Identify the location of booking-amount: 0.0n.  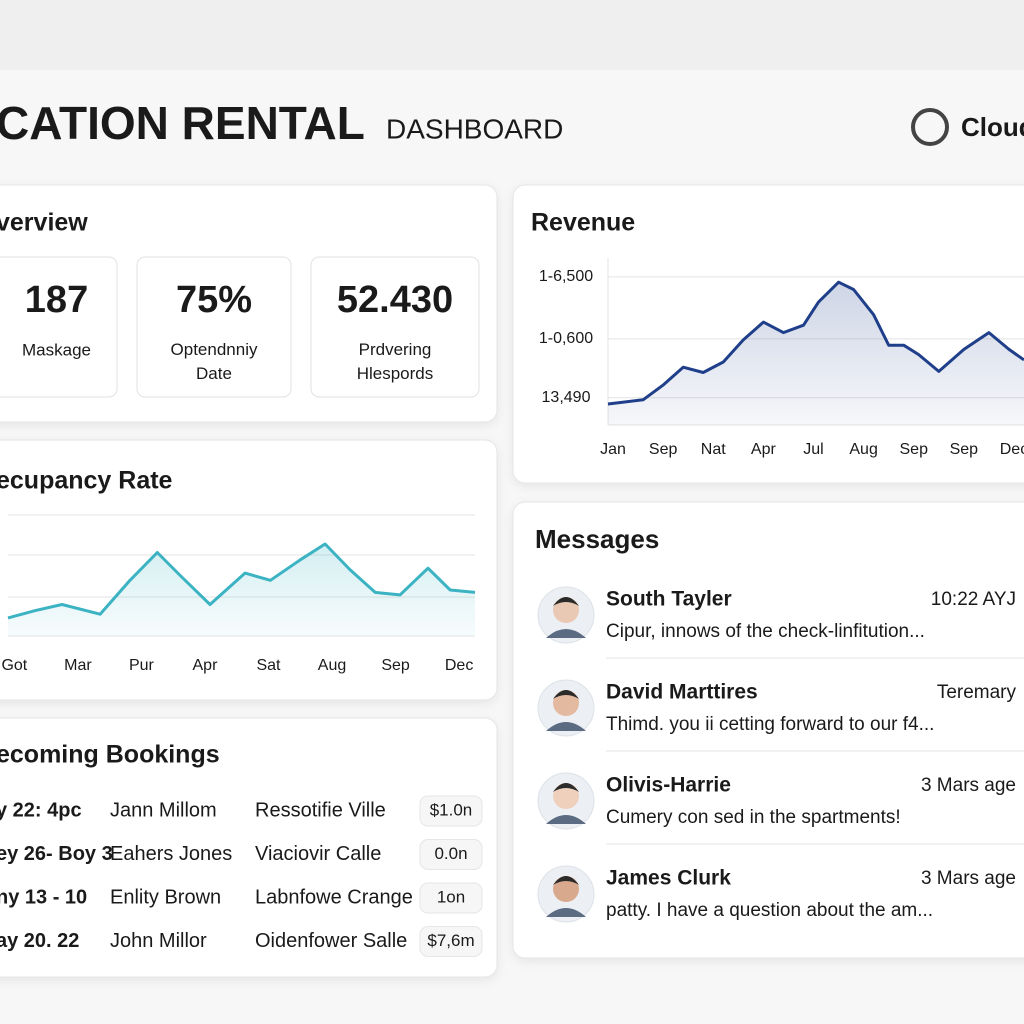
(450, 853).